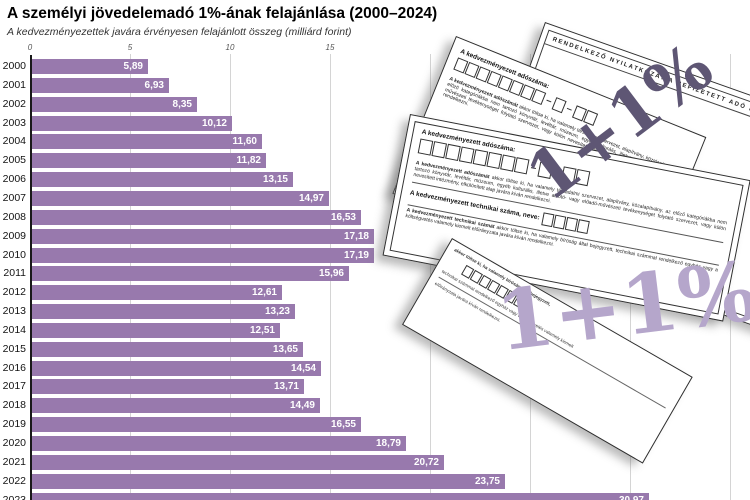 The width and height of the screenshot is (750, 500). I want to click on bar-row-2018: 2018 14,49, so click(375, 406).